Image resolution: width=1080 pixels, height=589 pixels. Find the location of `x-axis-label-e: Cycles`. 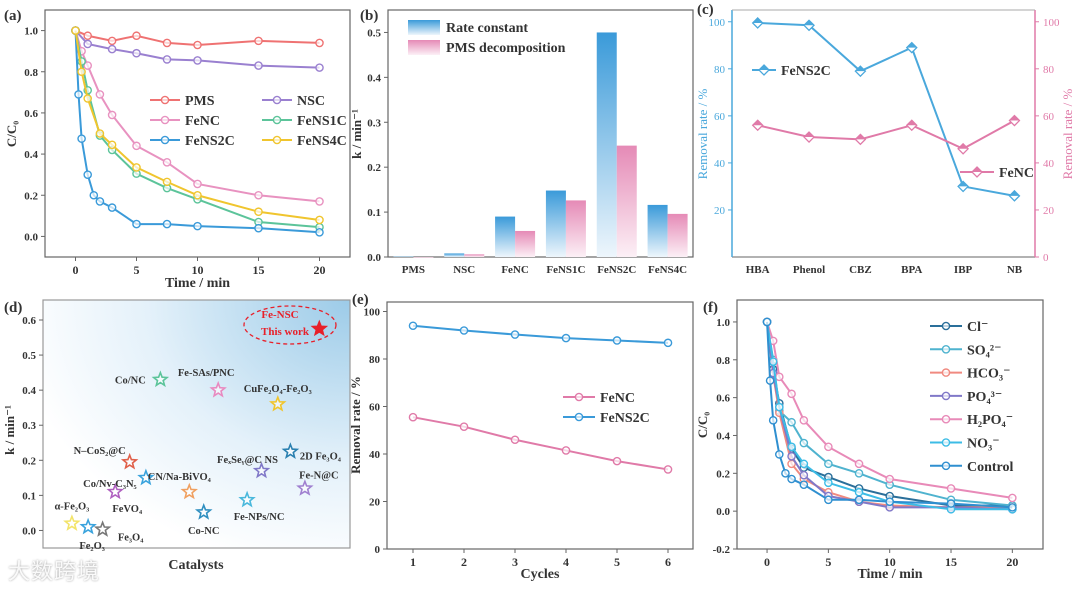

x-axis-label-e: Cycles is located at coordinates (540, 574).